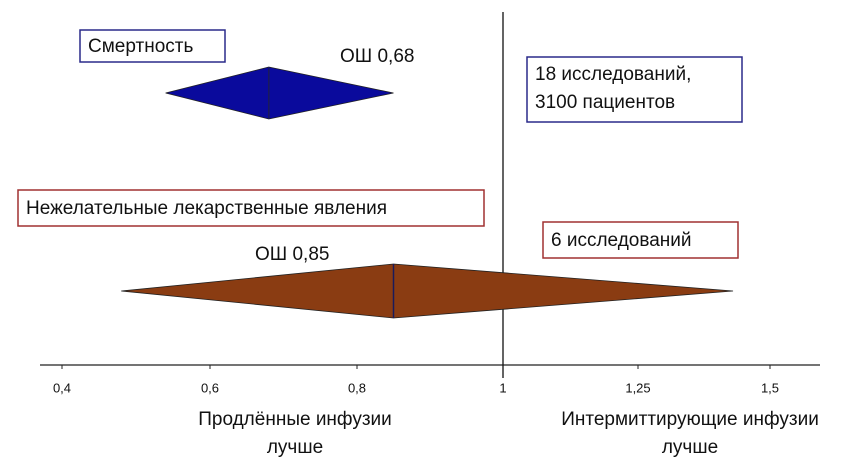 Image resolution: width=860 pixels, height=473 pixels. I want to click on x-tick-label: 1,5, so click(770, 387).